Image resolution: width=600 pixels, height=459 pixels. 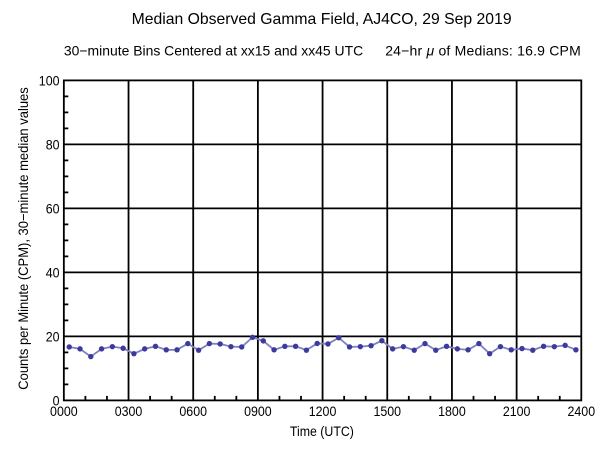 I want to click on svg-text: Time (UTC), so click(x=322, y=431).